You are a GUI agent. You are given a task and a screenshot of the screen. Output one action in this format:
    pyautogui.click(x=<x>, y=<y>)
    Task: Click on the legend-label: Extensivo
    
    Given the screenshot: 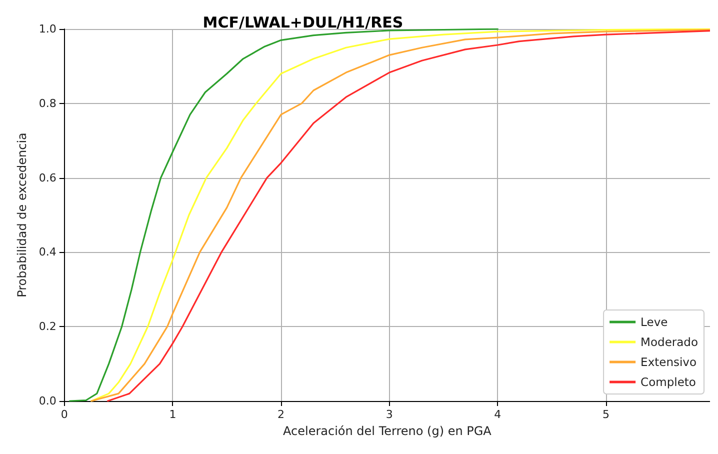 What is the action you would take?
    pyautogui.click(x=668, y=362)
    